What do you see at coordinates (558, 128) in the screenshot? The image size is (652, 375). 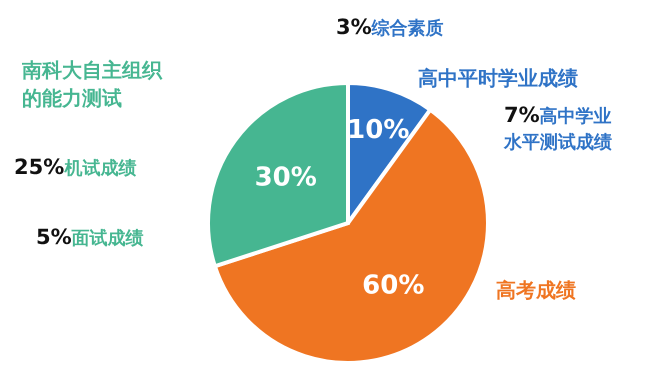 I see `text: 7%高中学业水平测试成绩` at bounding box center [558, 128].